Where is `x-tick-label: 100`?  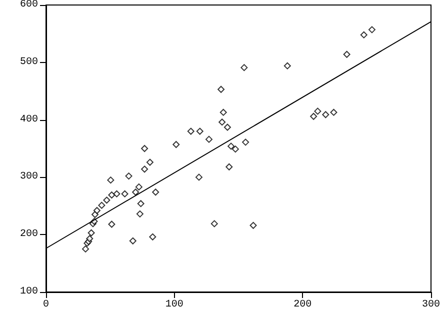
x-tick-label: 100 is located at coordinates (174, 305).